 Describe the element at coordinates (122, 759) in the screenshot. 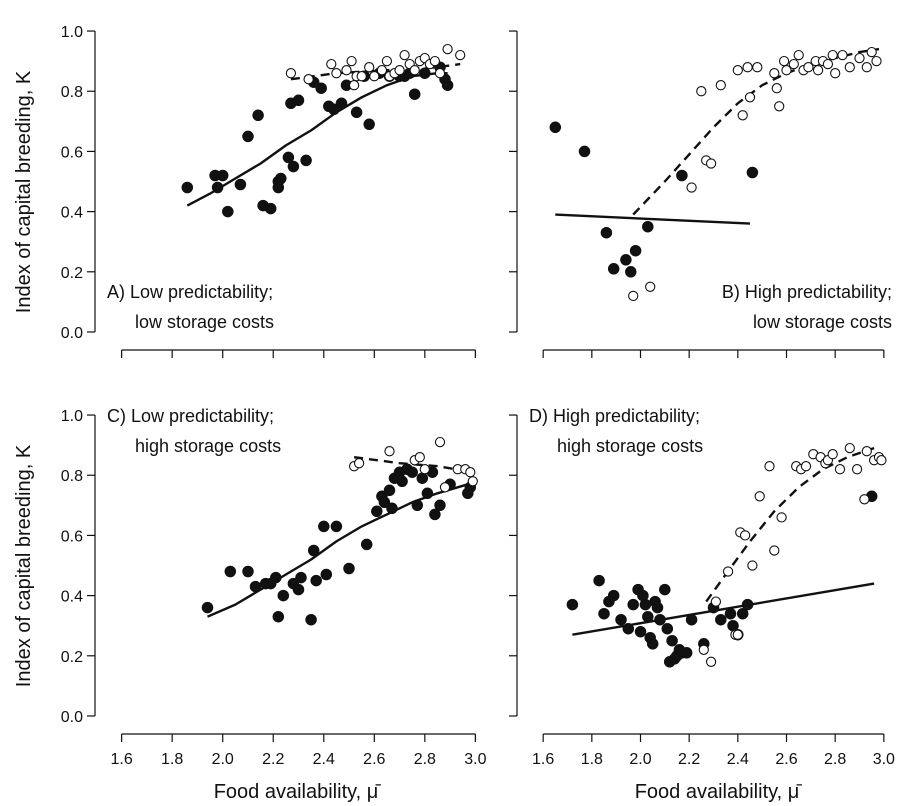

I see `x-tick-label: 1.6` at that location.